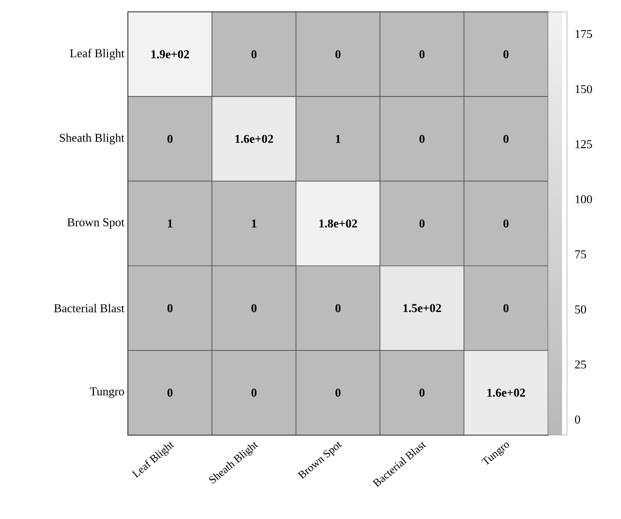 The width and height of the screenshot is (621, 519). What do you see at coordinates (584, 144) in the screenshot?
I see `color-bar-label: 125` at bounding box center [584, 144].